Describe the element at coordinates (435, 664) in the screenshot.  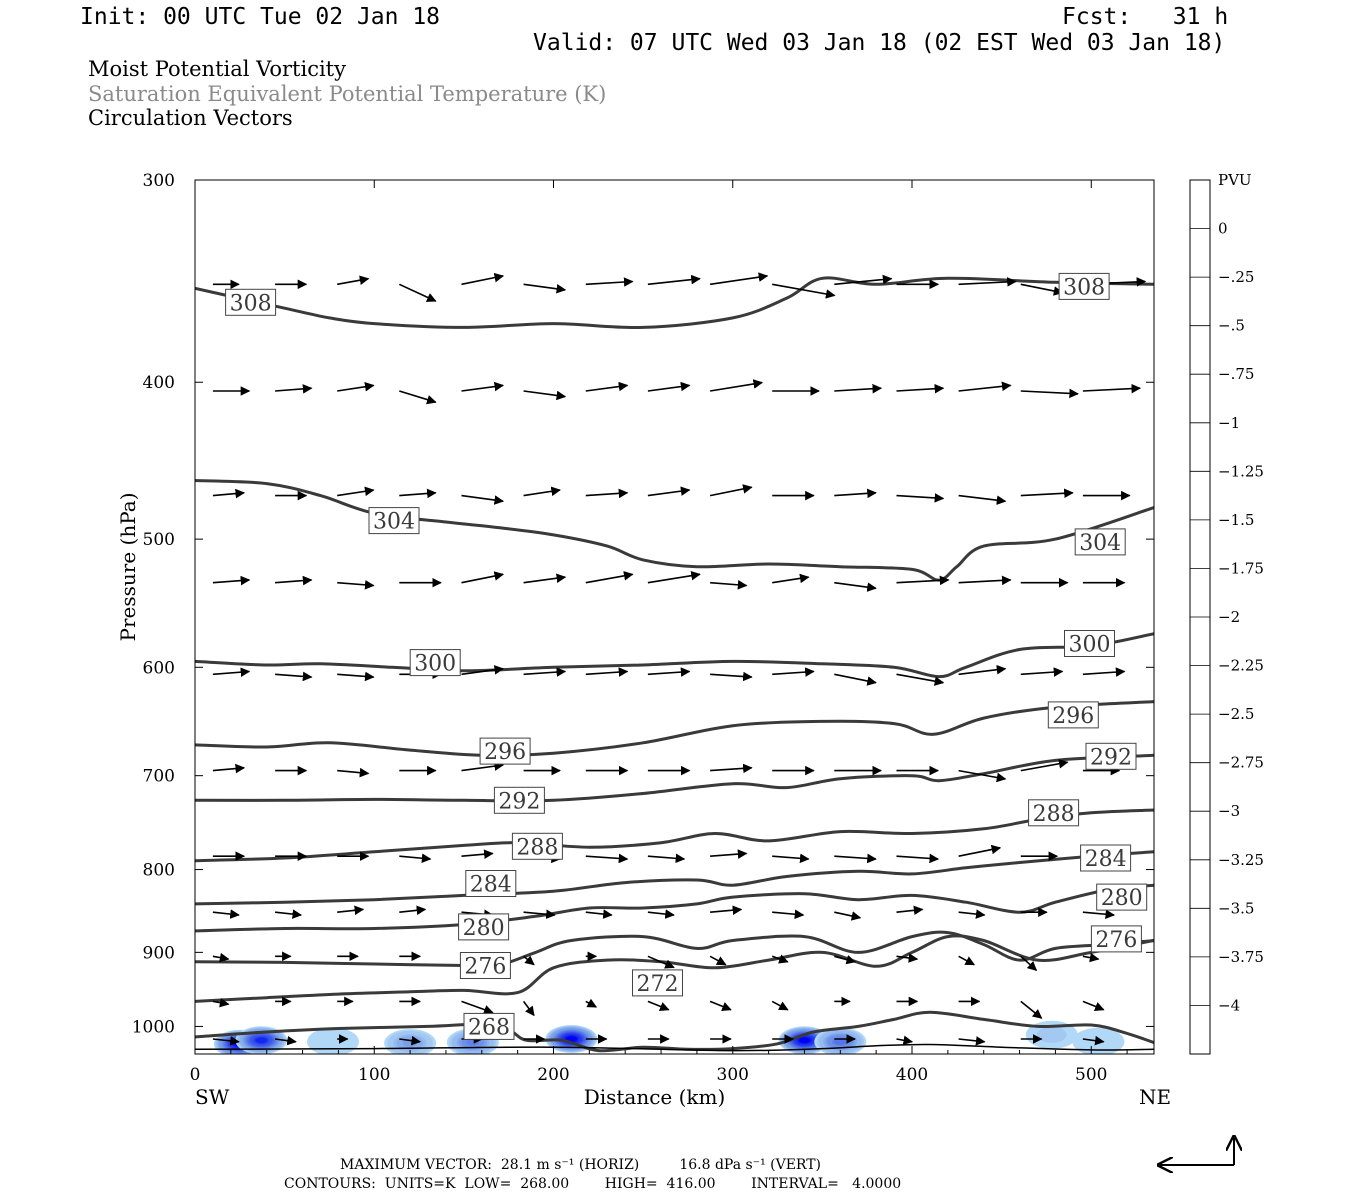
I see `contour-label-300-0: 300` at that location.